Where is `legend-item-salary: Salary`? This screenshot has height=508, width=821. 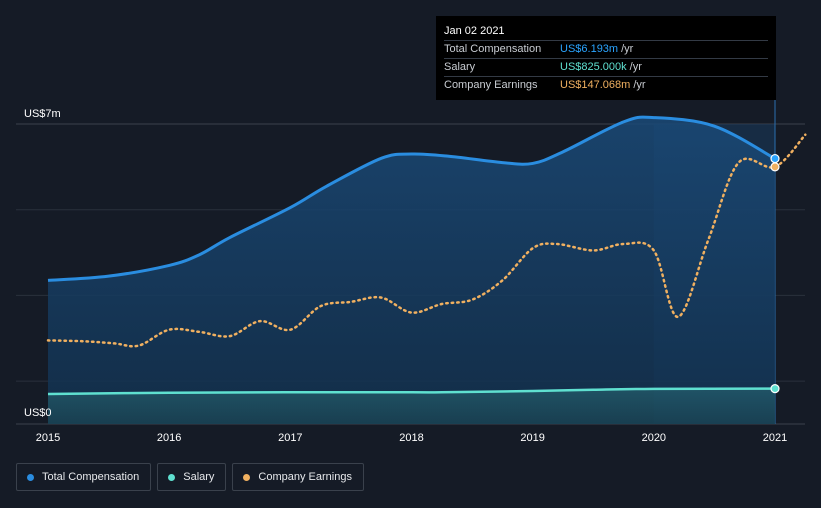
legend-item-salary: Salary is located at coordinates (192, 477).